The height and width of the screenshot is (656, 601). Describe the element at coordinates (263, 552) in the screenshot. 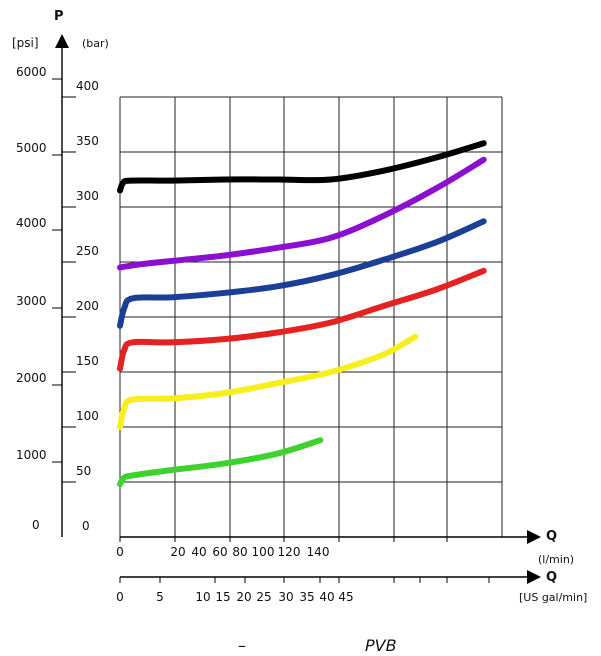

I see `x-tick-lmin: 100` at that location.